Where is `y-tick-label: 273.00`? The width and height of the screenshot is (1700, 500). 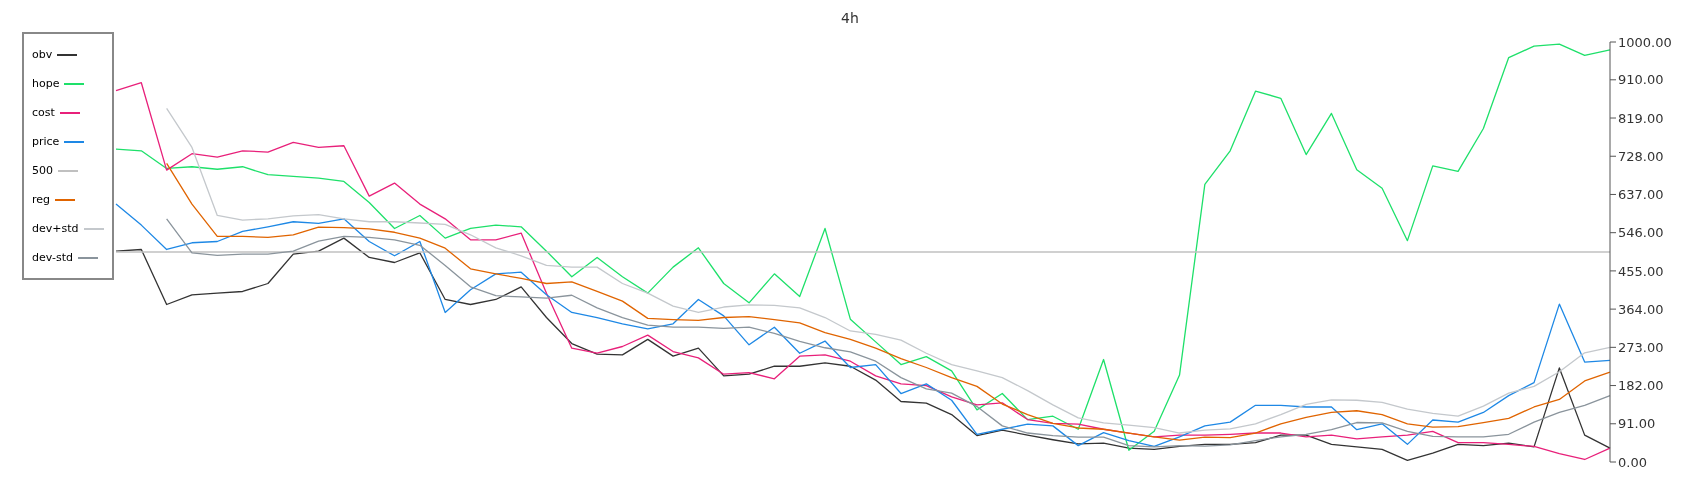
y-tick-label: 273.00 is located at coordinates (1641, 347).